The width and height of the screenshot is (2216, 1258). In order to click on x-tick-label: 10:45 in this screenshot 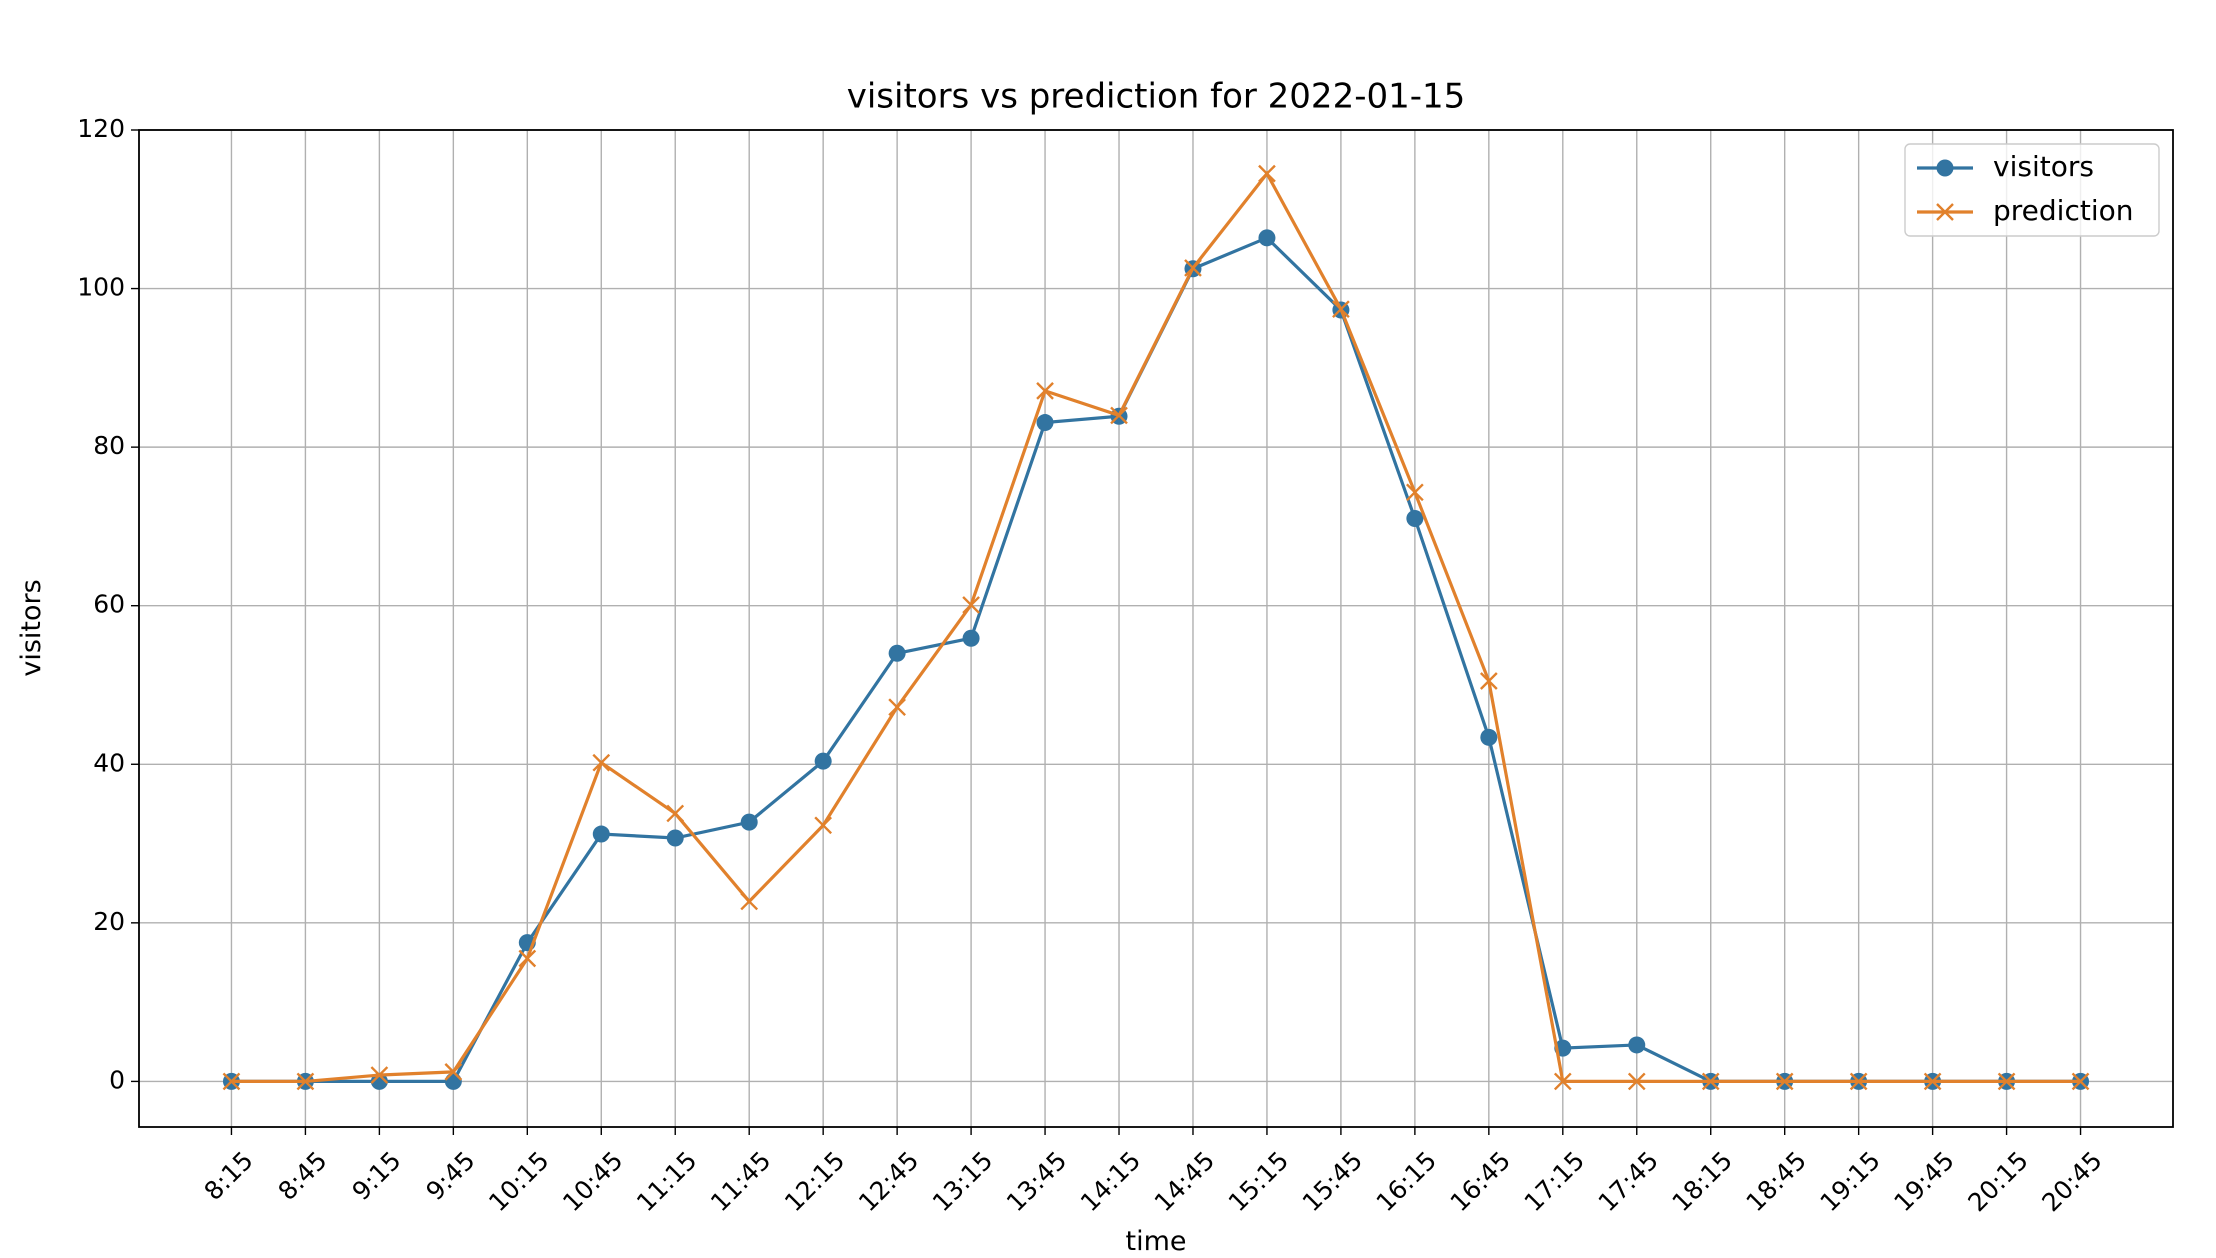, I will do `click(592, 1181)`.